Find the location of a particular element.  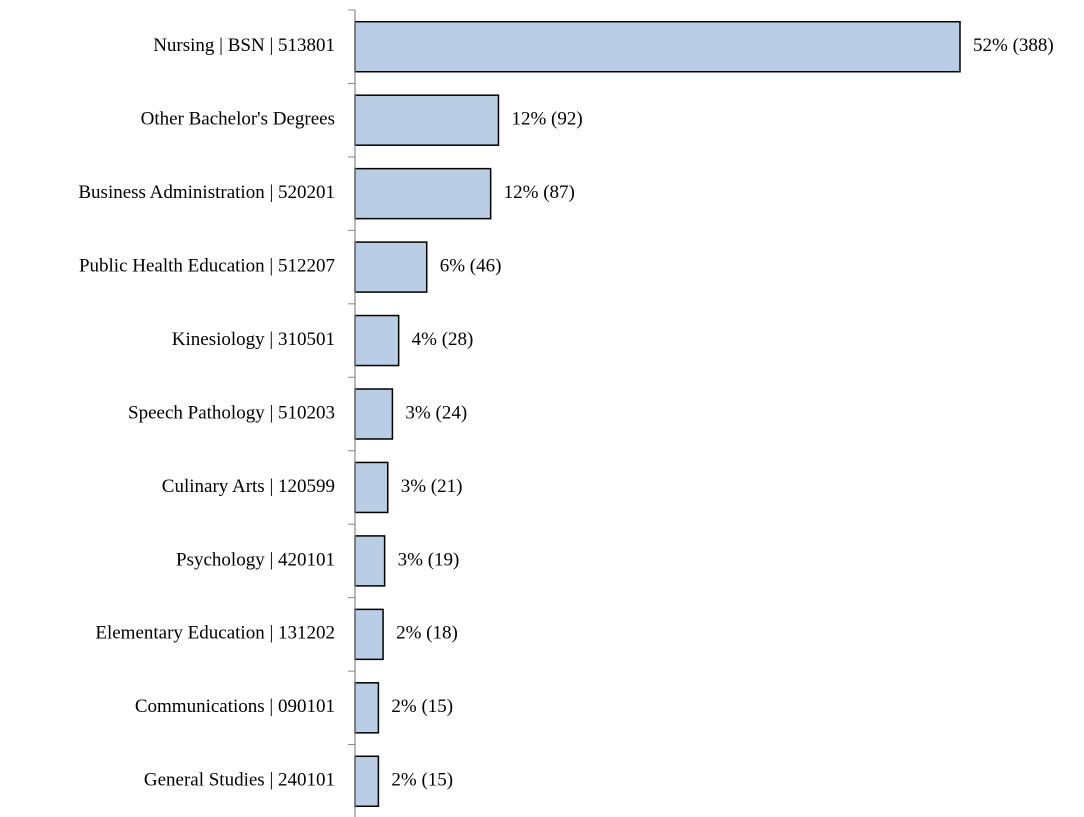

category-label: General Studies | 240101 is located at coordinates (239, 780).